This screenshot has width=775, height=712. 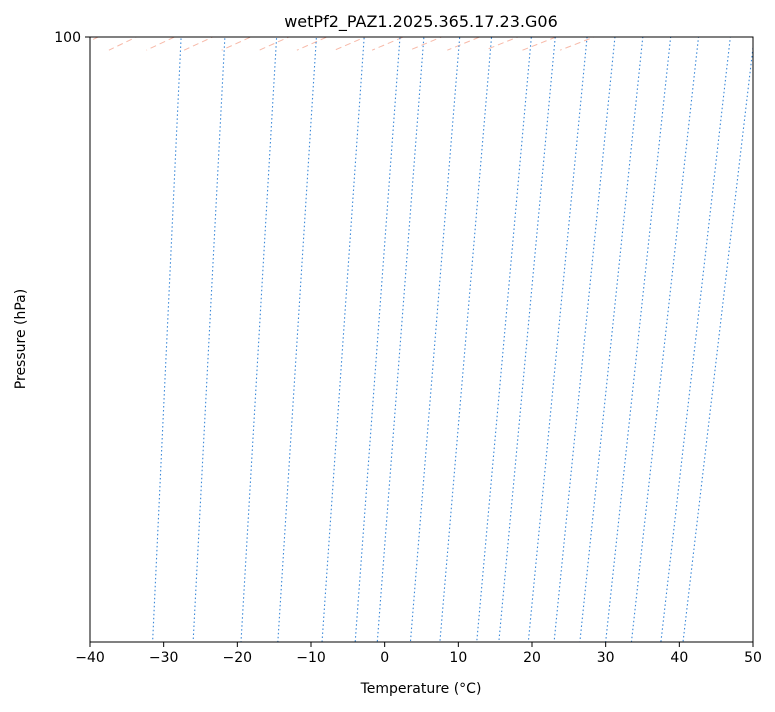 What do you see at coordinates (753, 658) in the screenshot?
I see `x-tick-label: 50` at bounding box center [753, 658].